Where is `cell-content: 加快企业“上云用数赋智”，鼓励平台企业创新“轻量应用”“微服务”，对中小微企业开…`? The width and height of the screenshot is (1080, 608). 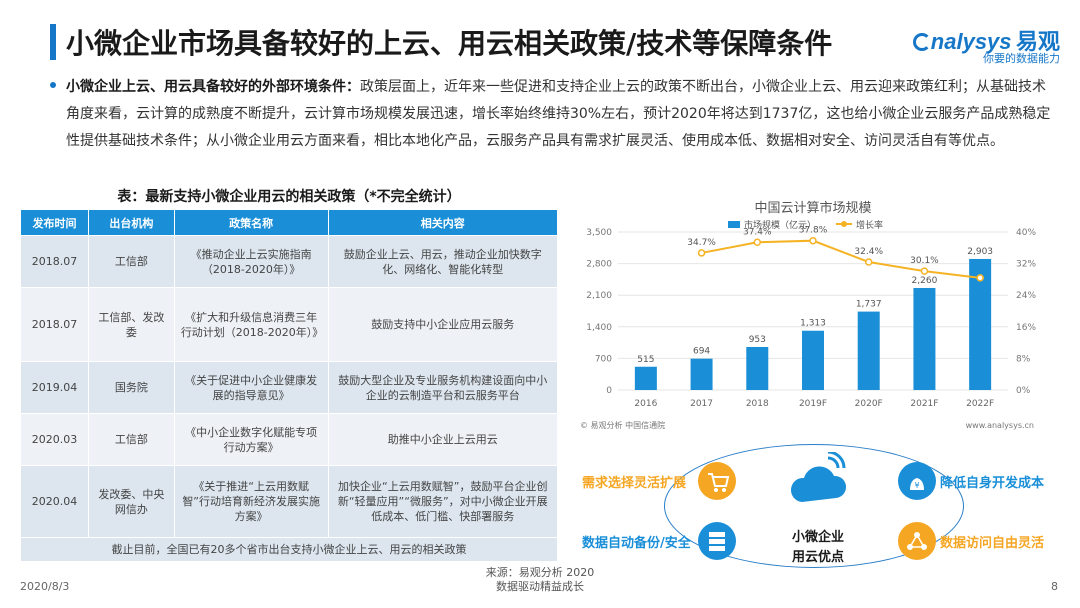
cell-content: 加快企业“上云用数赋智”，鼓励平台企业创新“轻量应用”“微服务”，对中小微企业开… is located at coordinates (443, 501).